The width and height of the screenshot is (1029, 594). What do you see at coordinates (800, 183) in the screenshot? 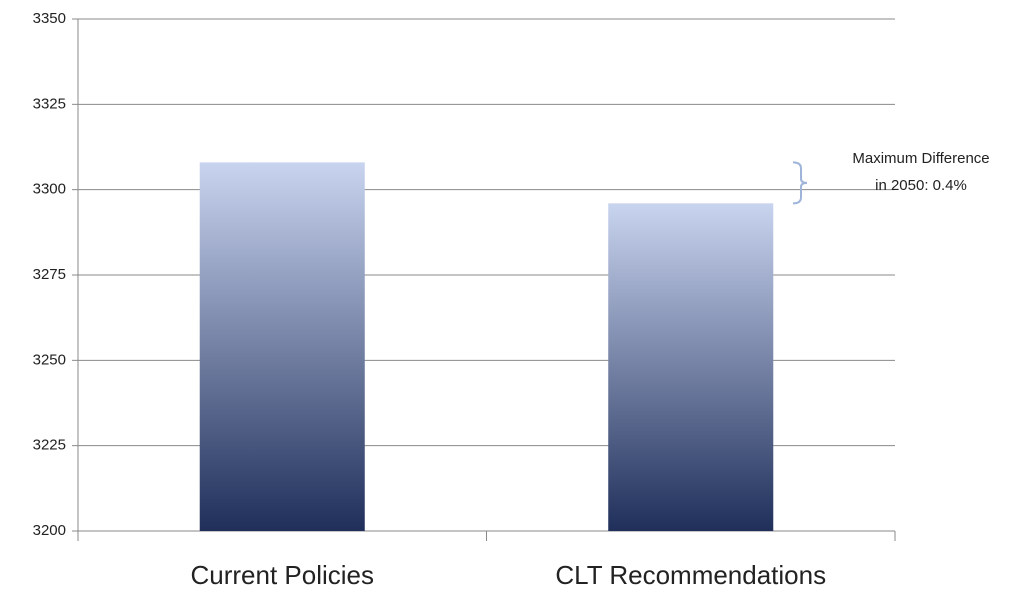
I see `bracket` at bounding box center [800, 183].